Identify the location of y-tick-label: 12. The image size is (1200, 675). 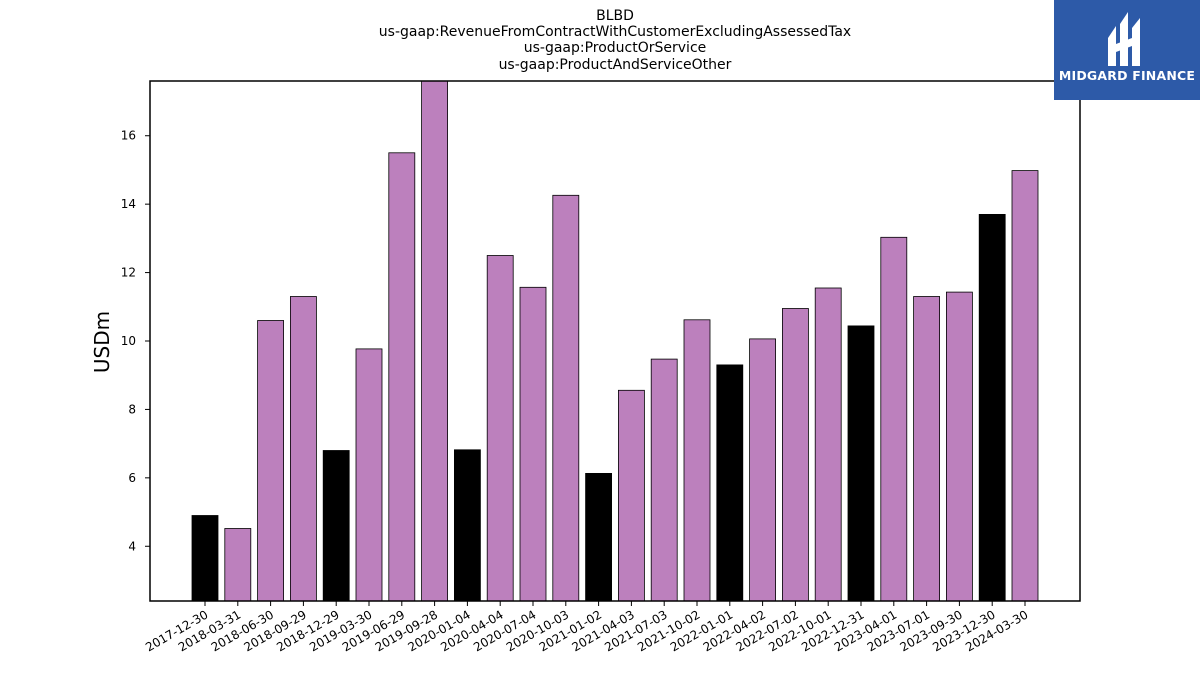
(128, 273).